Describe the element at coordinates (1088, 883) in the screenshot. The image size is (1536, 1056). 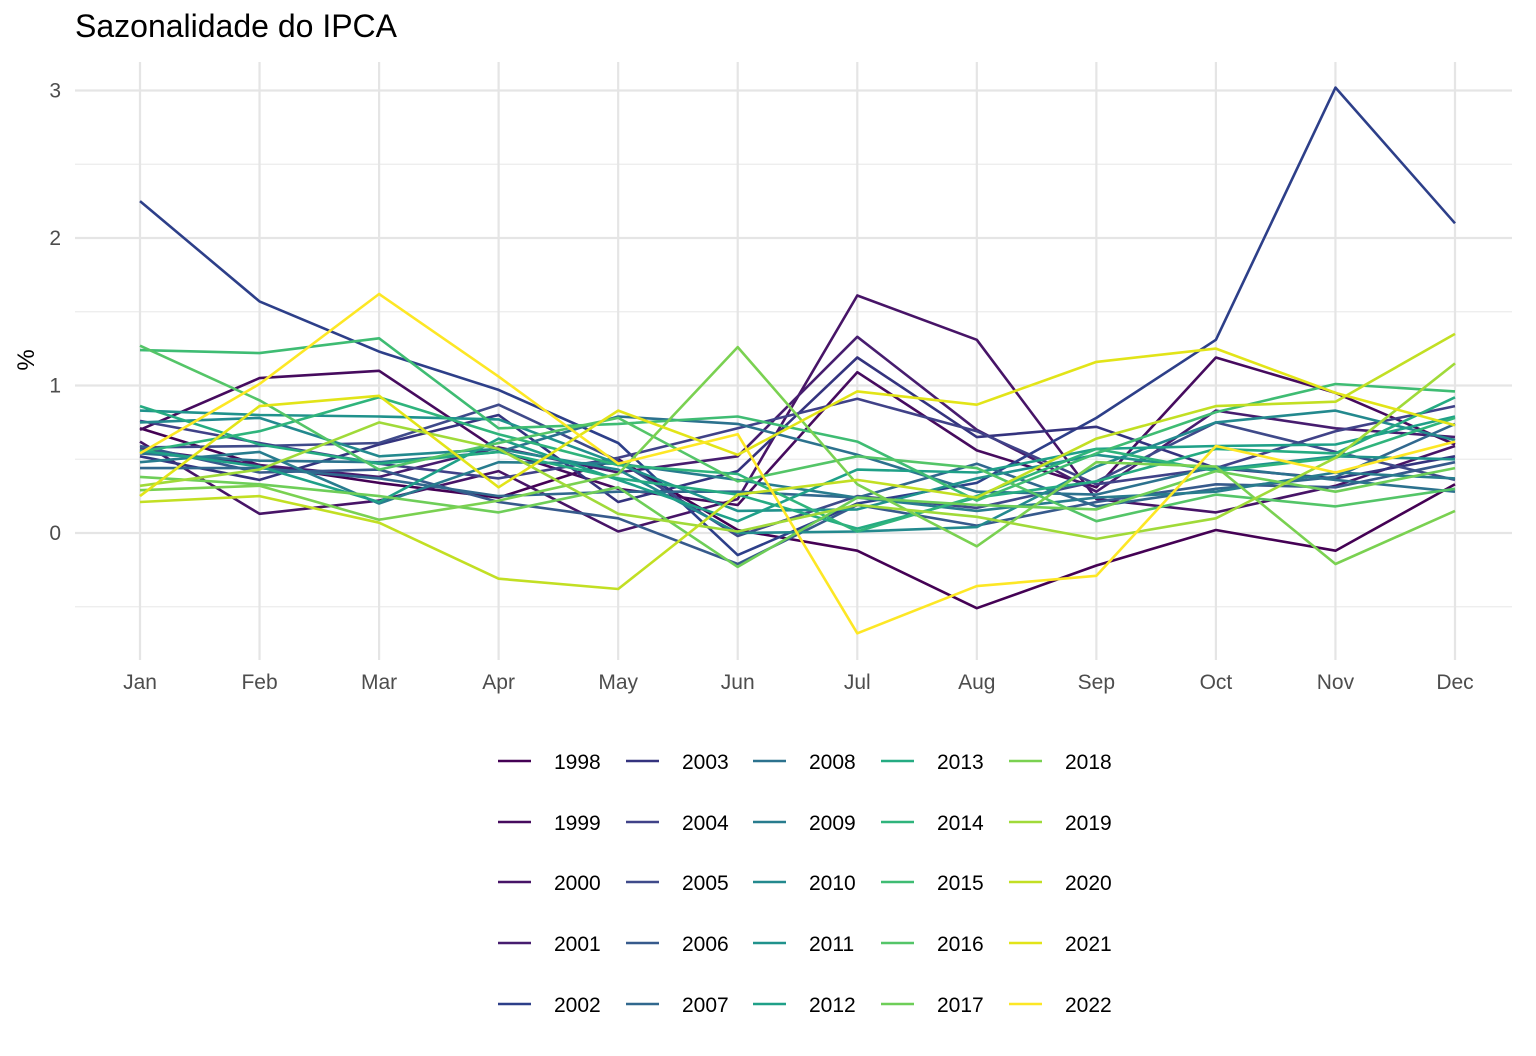
I see `legend-label-2020: 2020` at that location.